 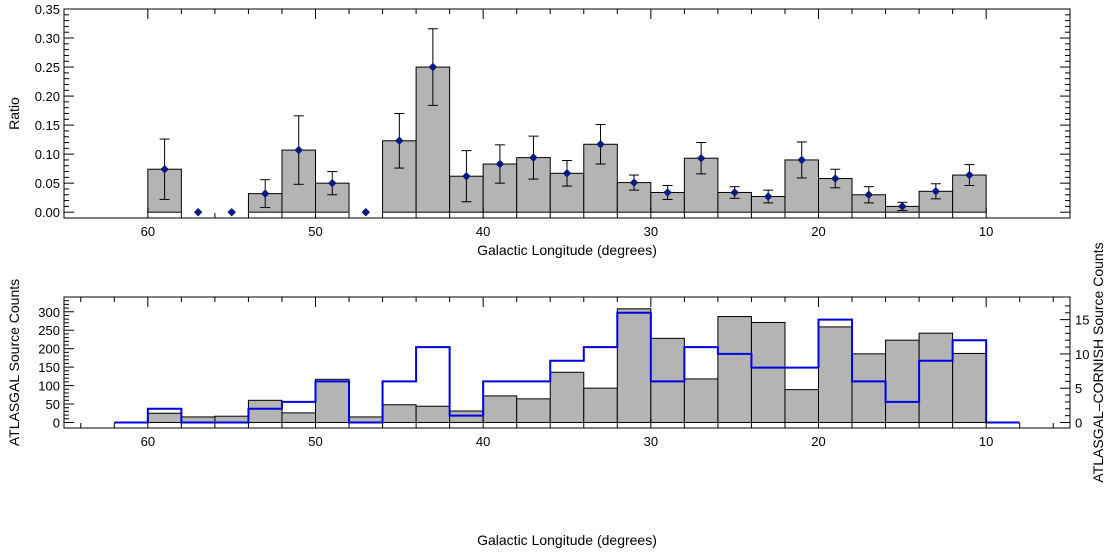 I want to click on y2-tick-label: 15, so click(x=1082, y=320).